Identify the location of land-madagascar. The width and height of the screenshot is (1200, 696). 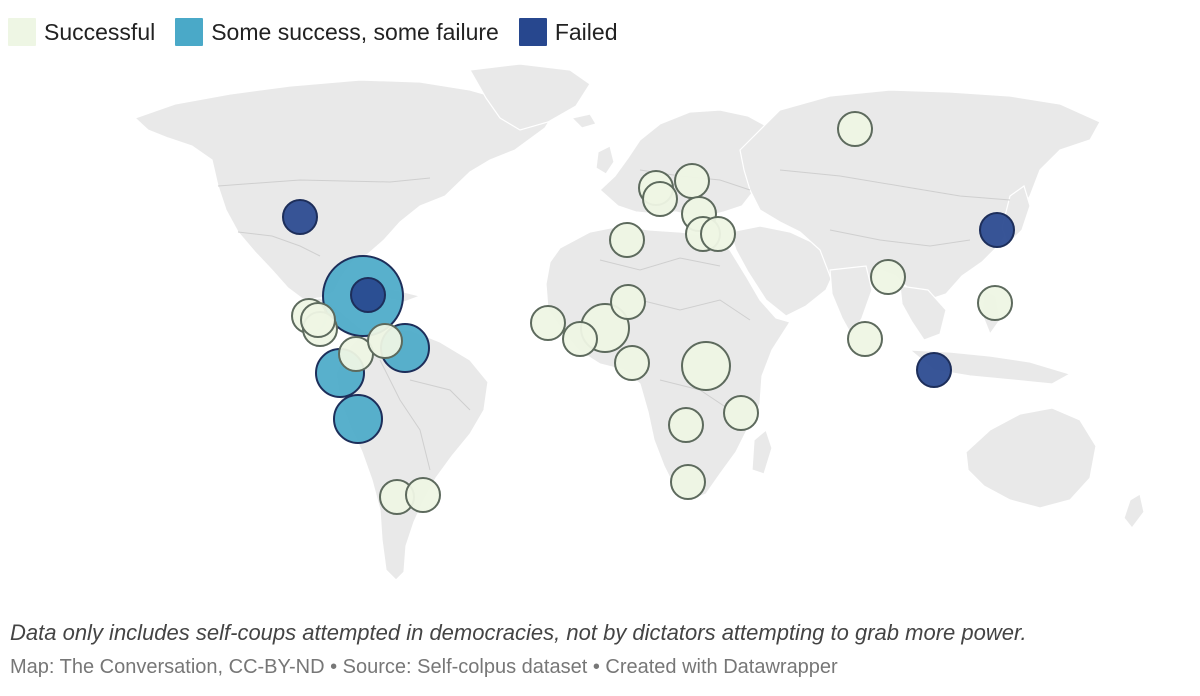
(762, 451).